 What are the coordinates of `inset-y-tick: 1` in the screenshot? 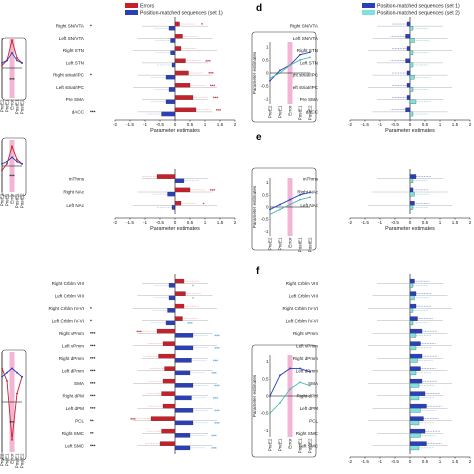 It's located at (267, 182).